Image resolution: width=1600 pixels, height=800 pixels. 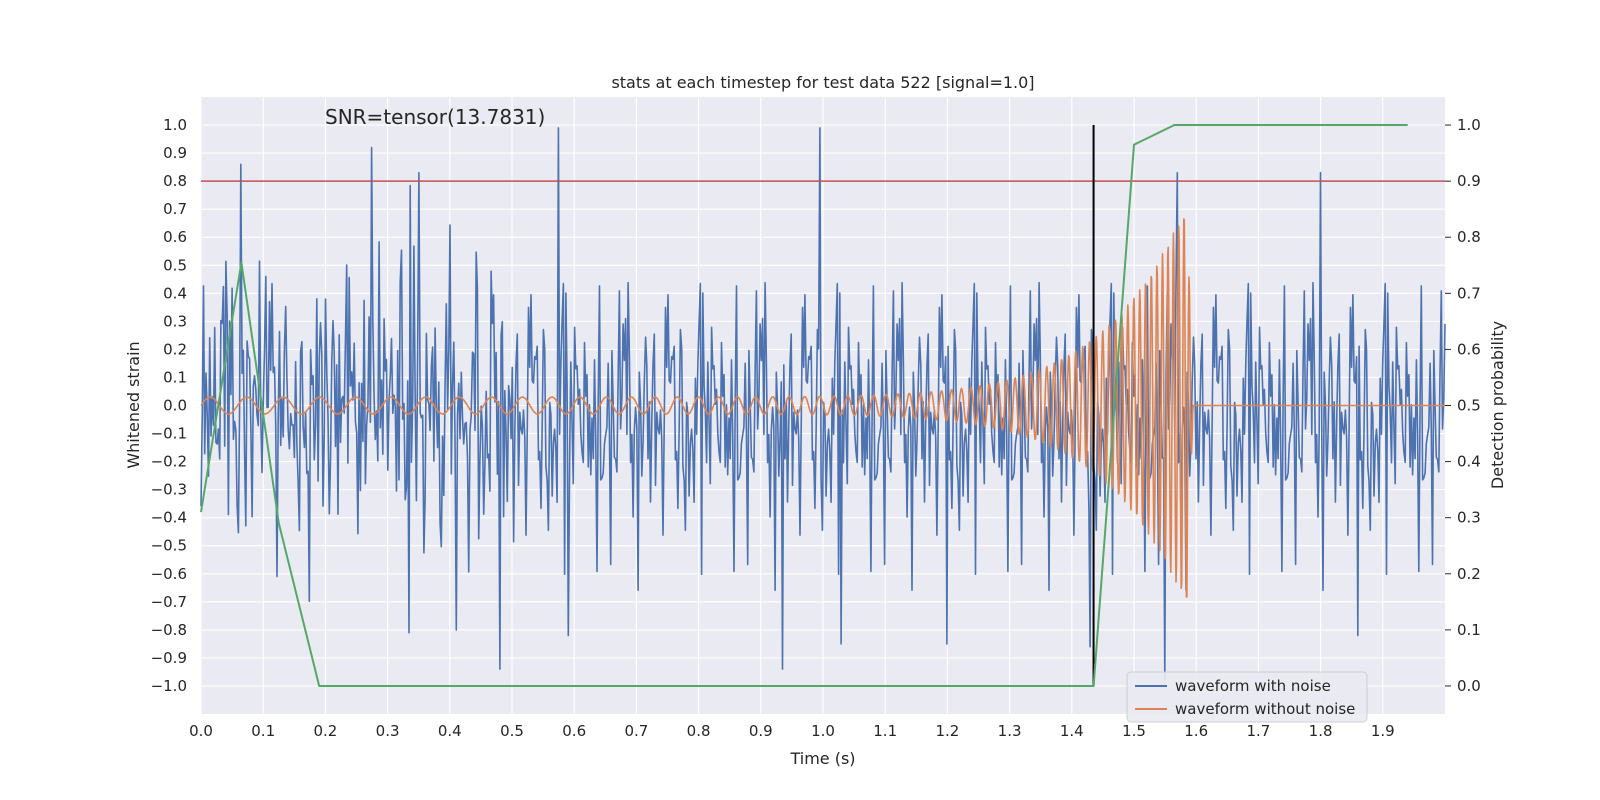 What do you see at coordinates (175, 293) in the screenshot?
I see `y-tick-label: 0.4` at bounding box center [175, 293].